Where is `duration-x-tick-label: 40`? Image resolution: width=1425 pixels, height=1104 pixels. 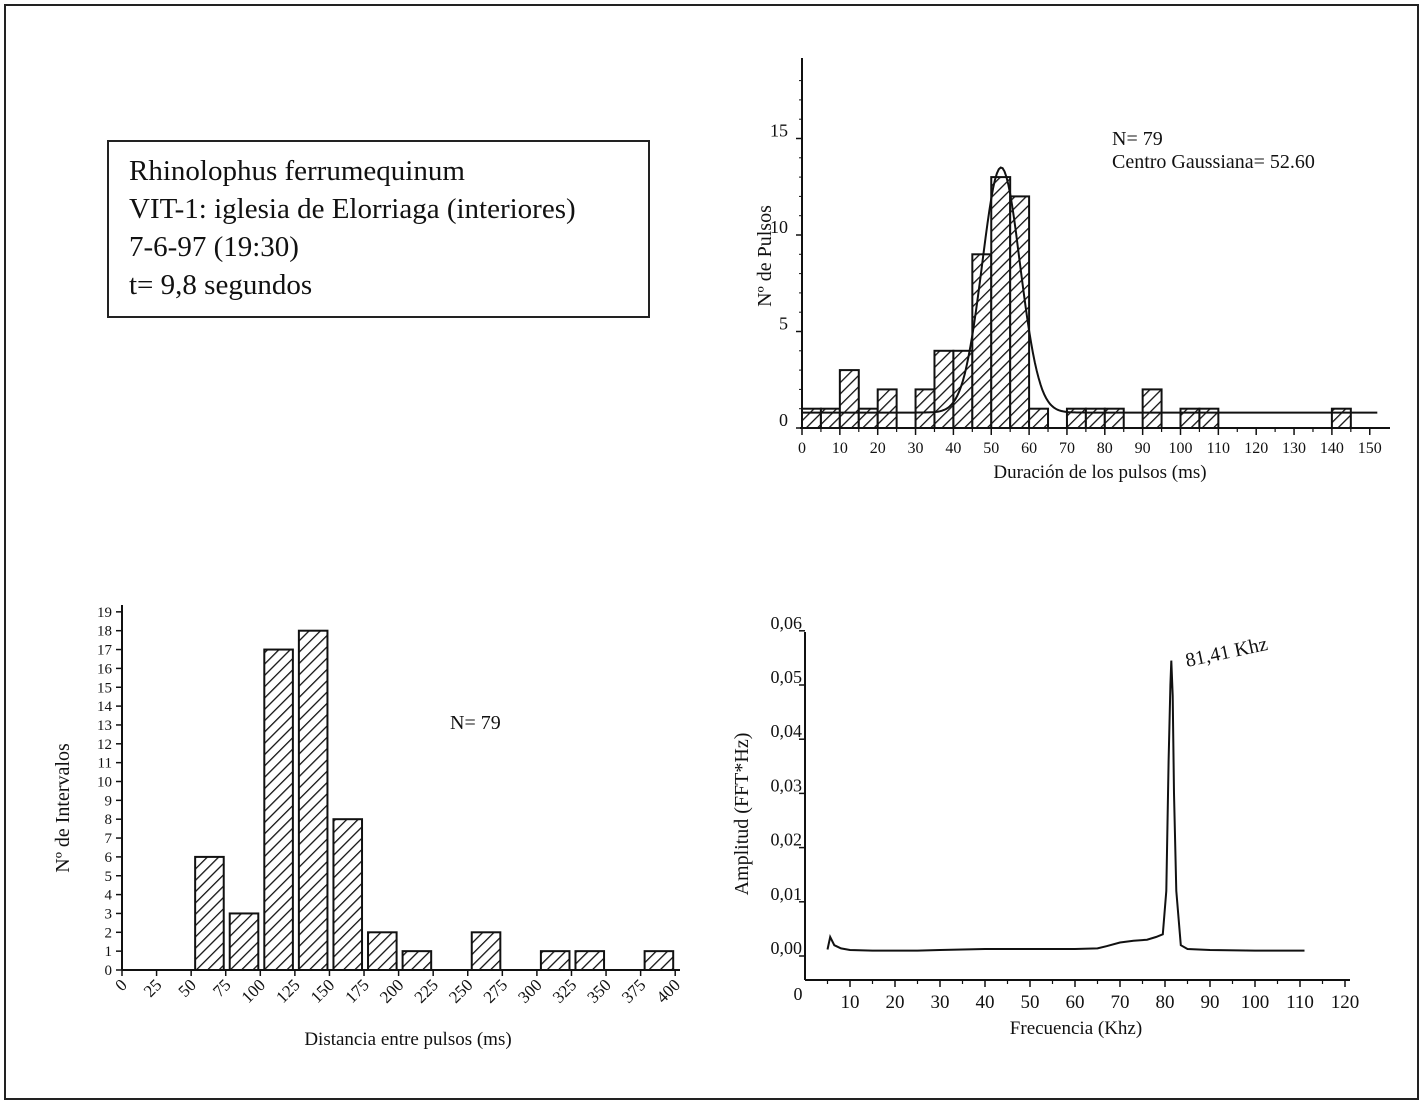 duration-x-tick-label: 40 is located at coordinates (953, 448).